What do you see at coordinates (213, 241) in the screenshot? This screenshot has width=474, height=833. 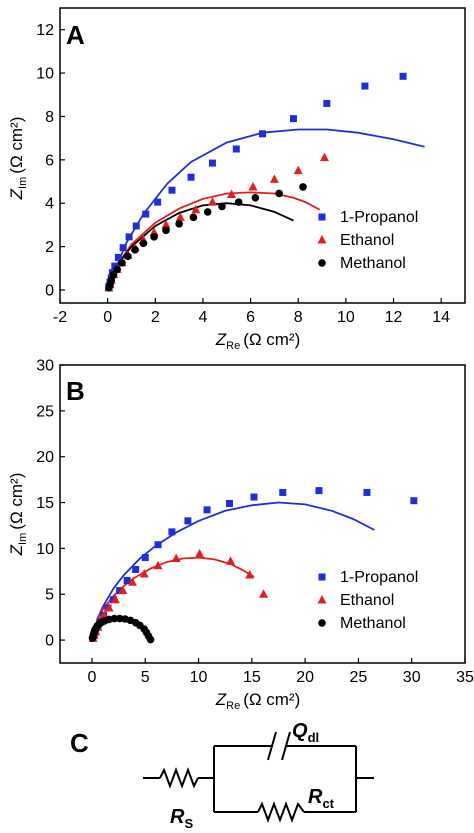 I see `fit-curve-ethanol` at bounding box center [213, 241].